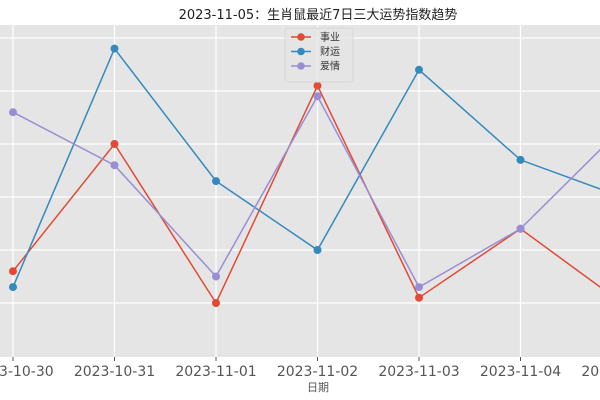 The image size is (600, 400). Describe the element at coordinates (318, 387) in the screenshot. I see `x-axis-label: 日期` at that location.